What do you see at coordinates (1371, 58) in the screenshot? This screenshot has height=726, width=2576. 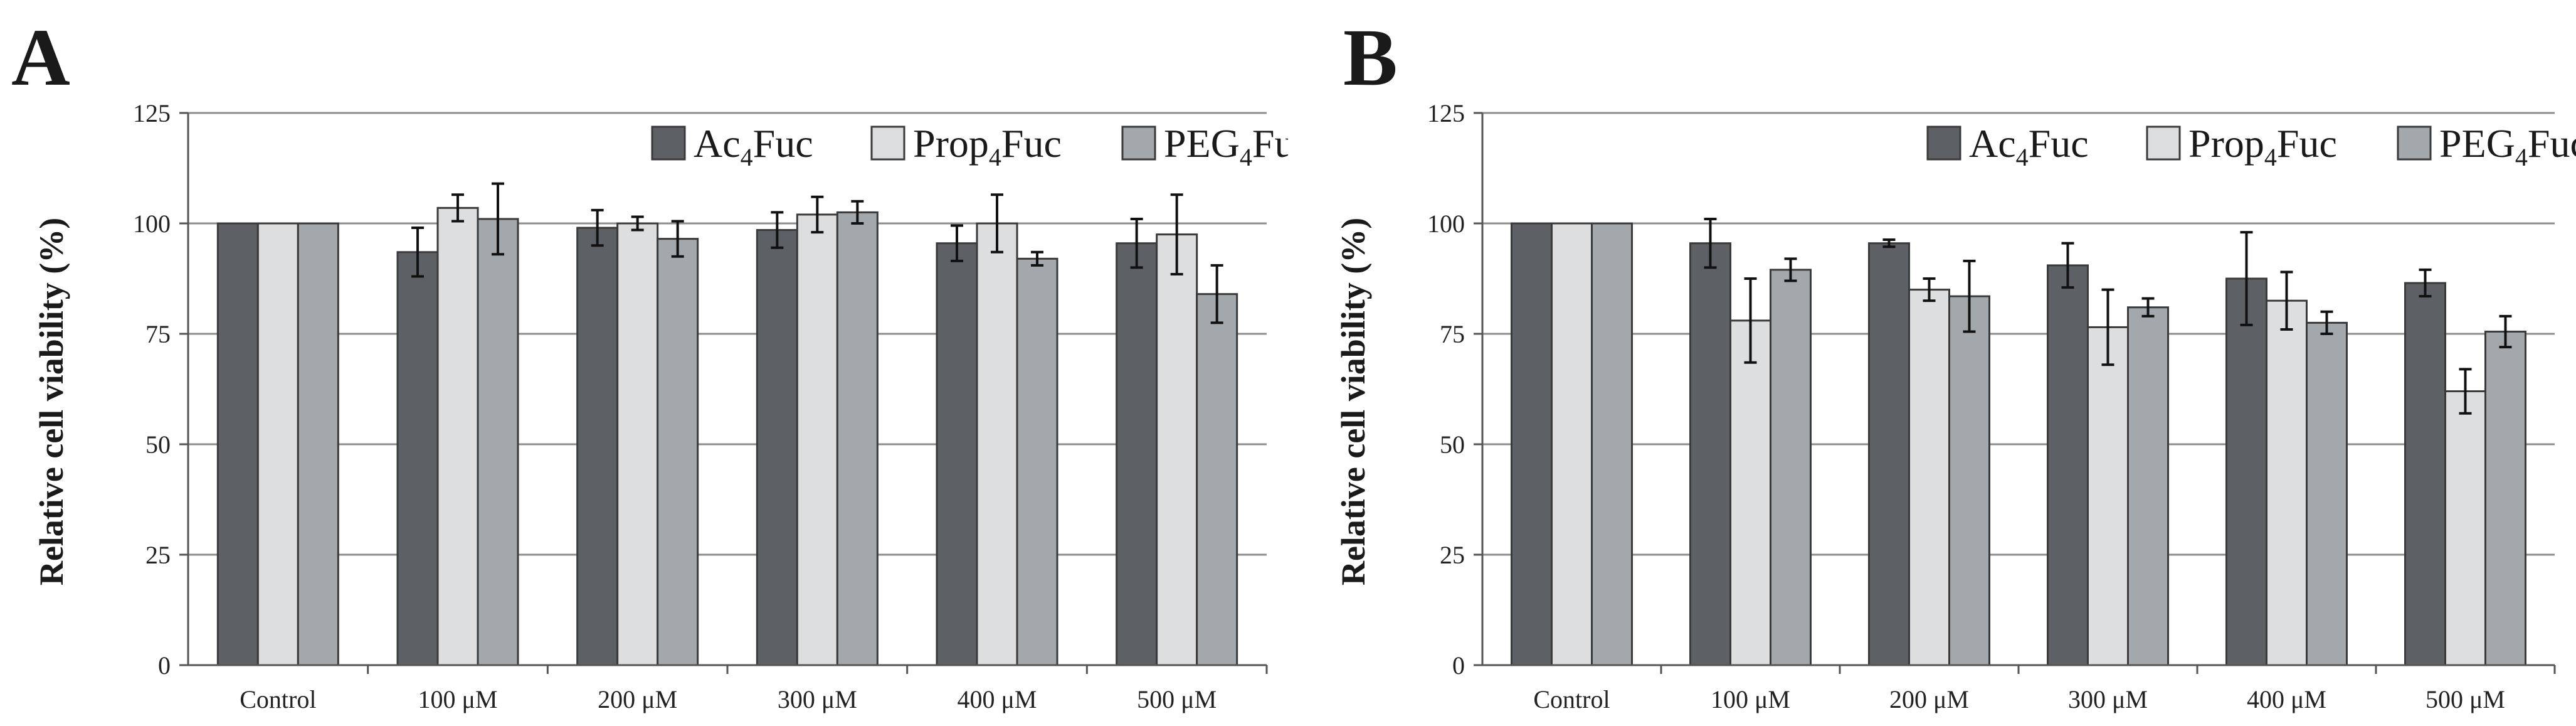 I see `panel-letter: B` at bounding box center [1371, 58].